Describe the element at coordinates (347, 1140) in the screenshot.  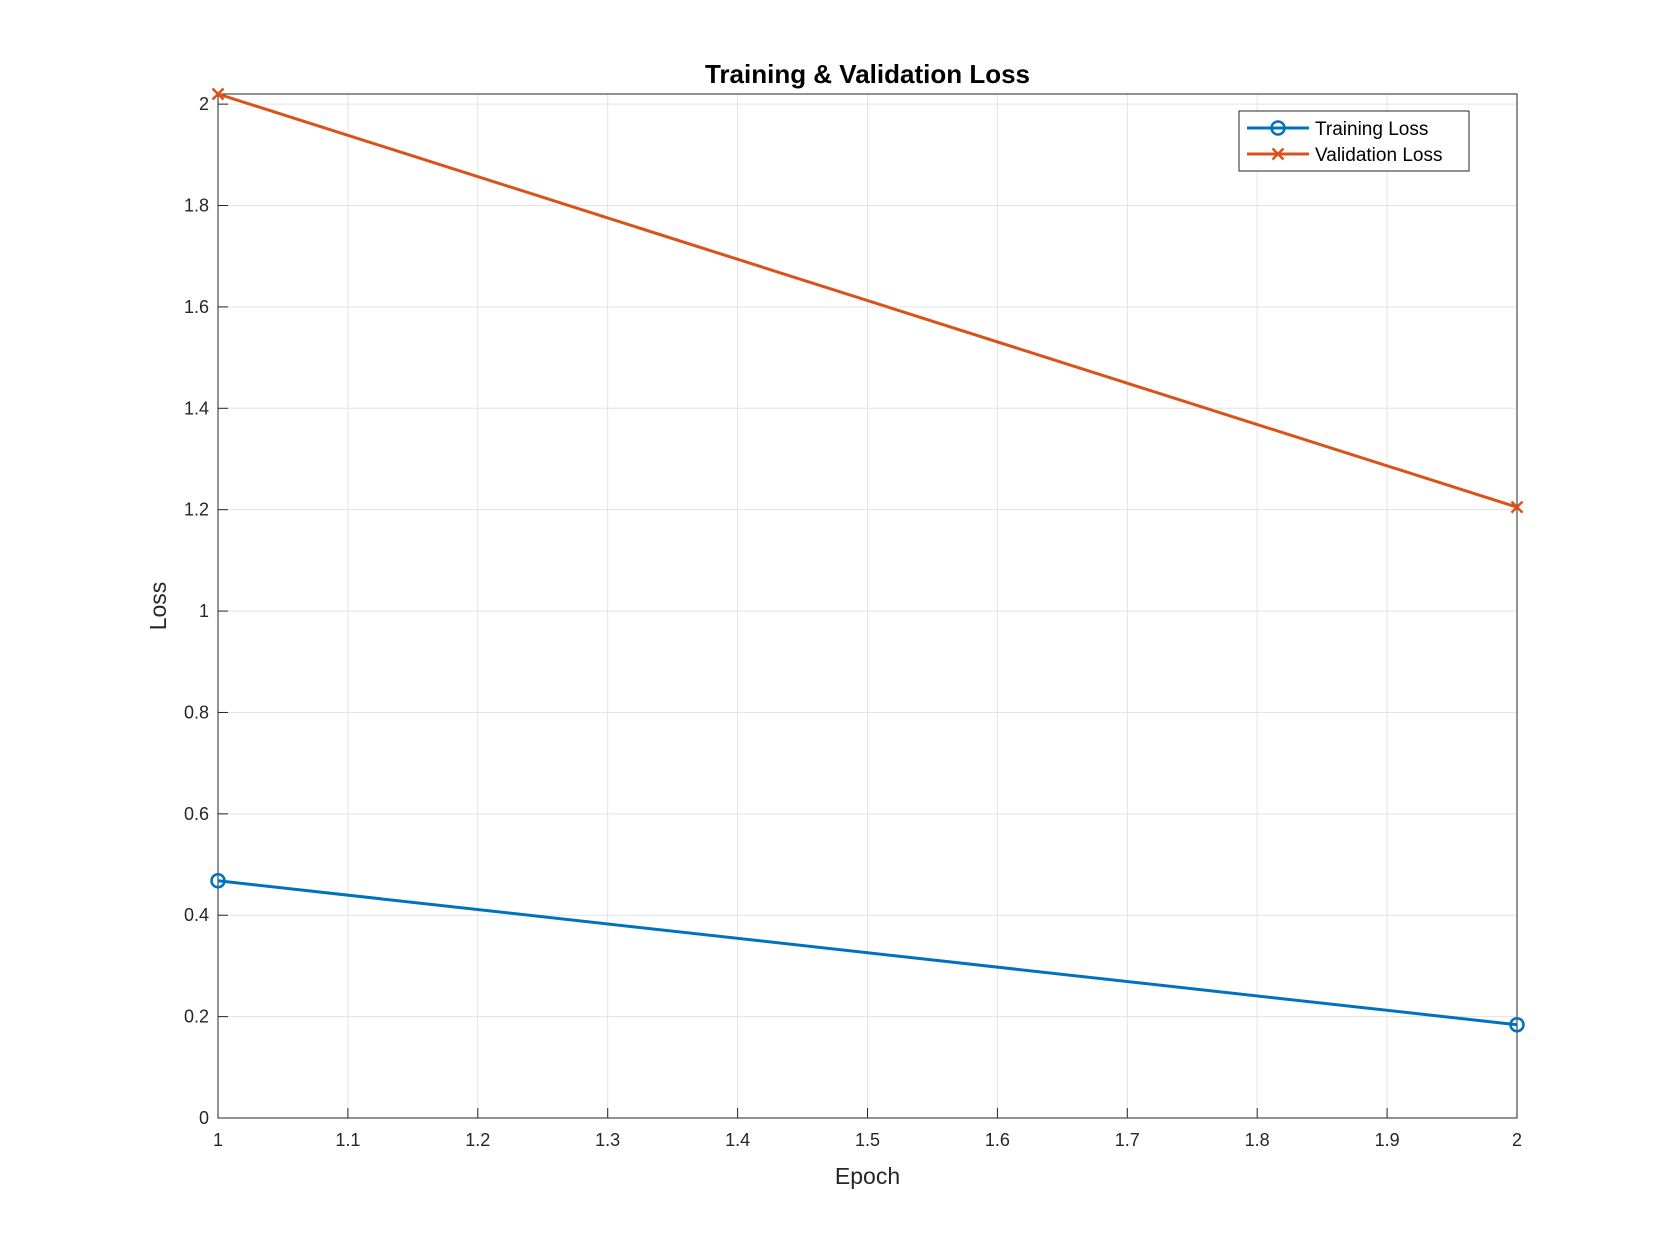
I see `x-tick-label: 1.1` at that location.